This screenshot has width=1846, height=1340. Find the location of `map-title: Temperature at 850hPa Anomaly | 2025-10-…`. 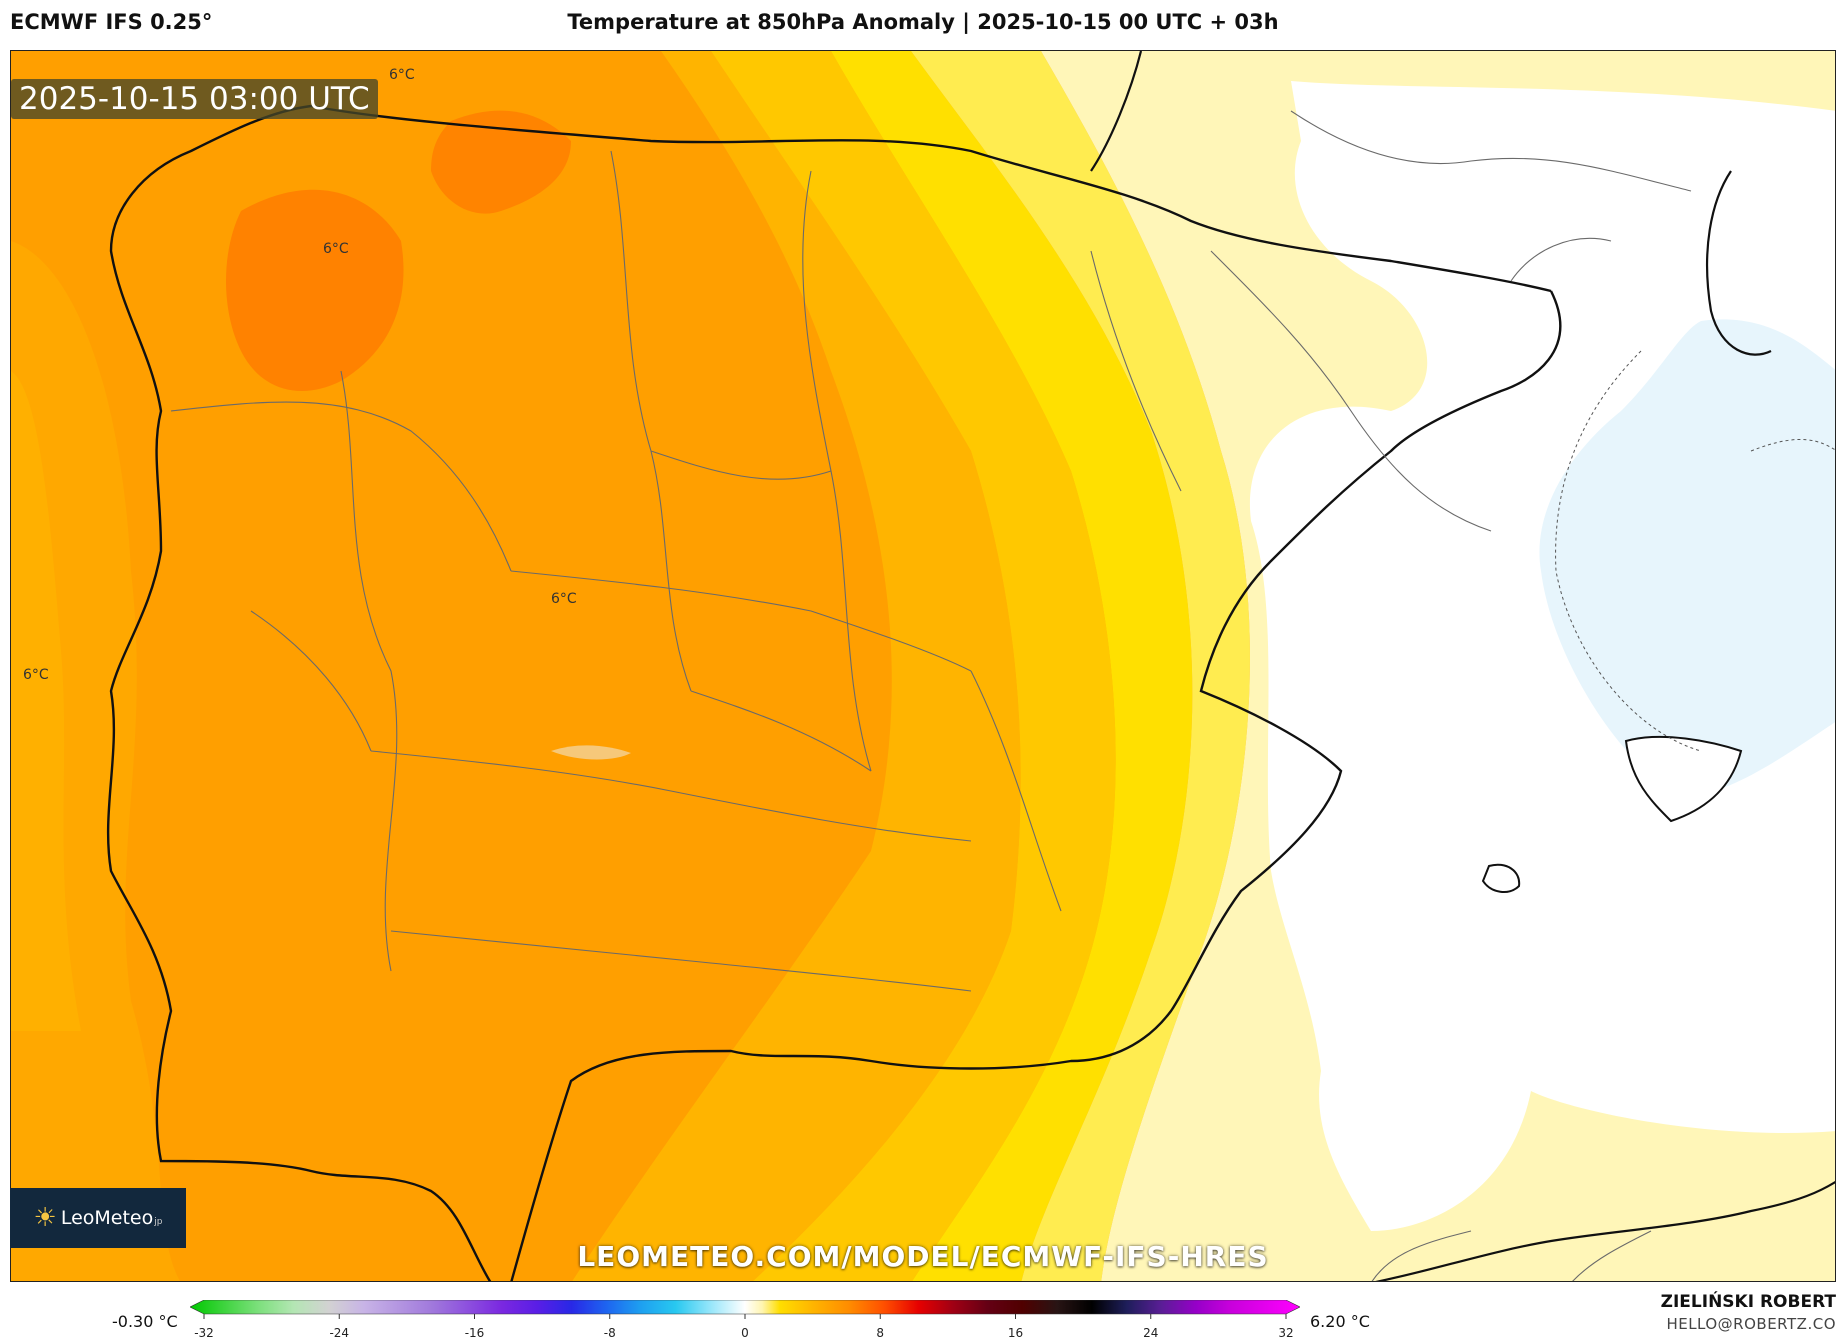

map-title: Temperature at 850hPa Anomaly | 2025-10-… is located at coordinates (923, 22).